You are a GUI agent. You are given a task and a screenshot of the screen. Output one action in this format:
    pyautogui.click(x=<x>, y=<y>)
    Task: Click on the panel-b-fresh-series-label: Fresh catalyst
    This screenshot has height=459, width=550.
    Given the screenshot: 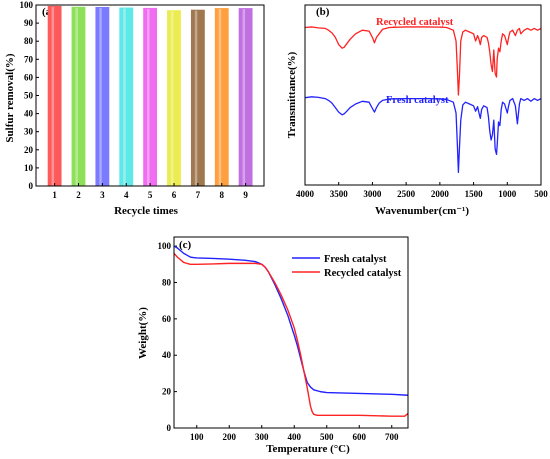 What is the action you would take?
    pyautogui.click(x=417, y=100)
    